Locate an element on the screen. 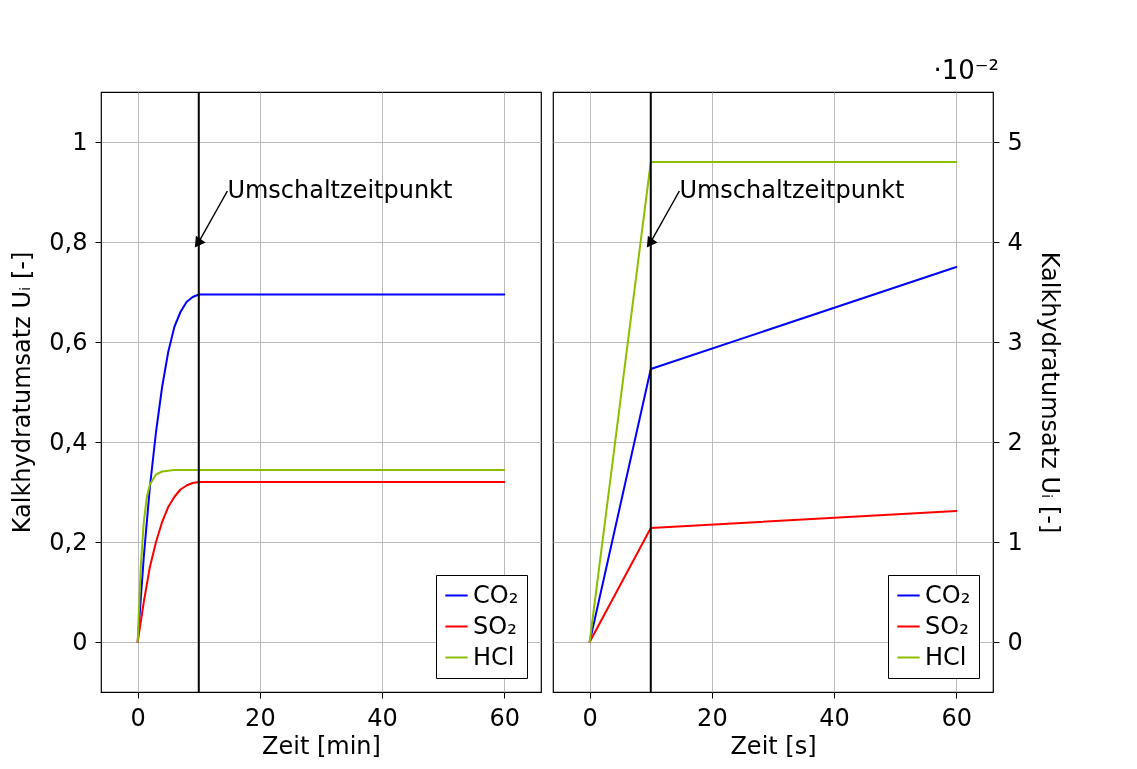 The width and height of the screenshot is (1137, 769). y-tick-label: 0,6 is located at coordinates (68, 341).